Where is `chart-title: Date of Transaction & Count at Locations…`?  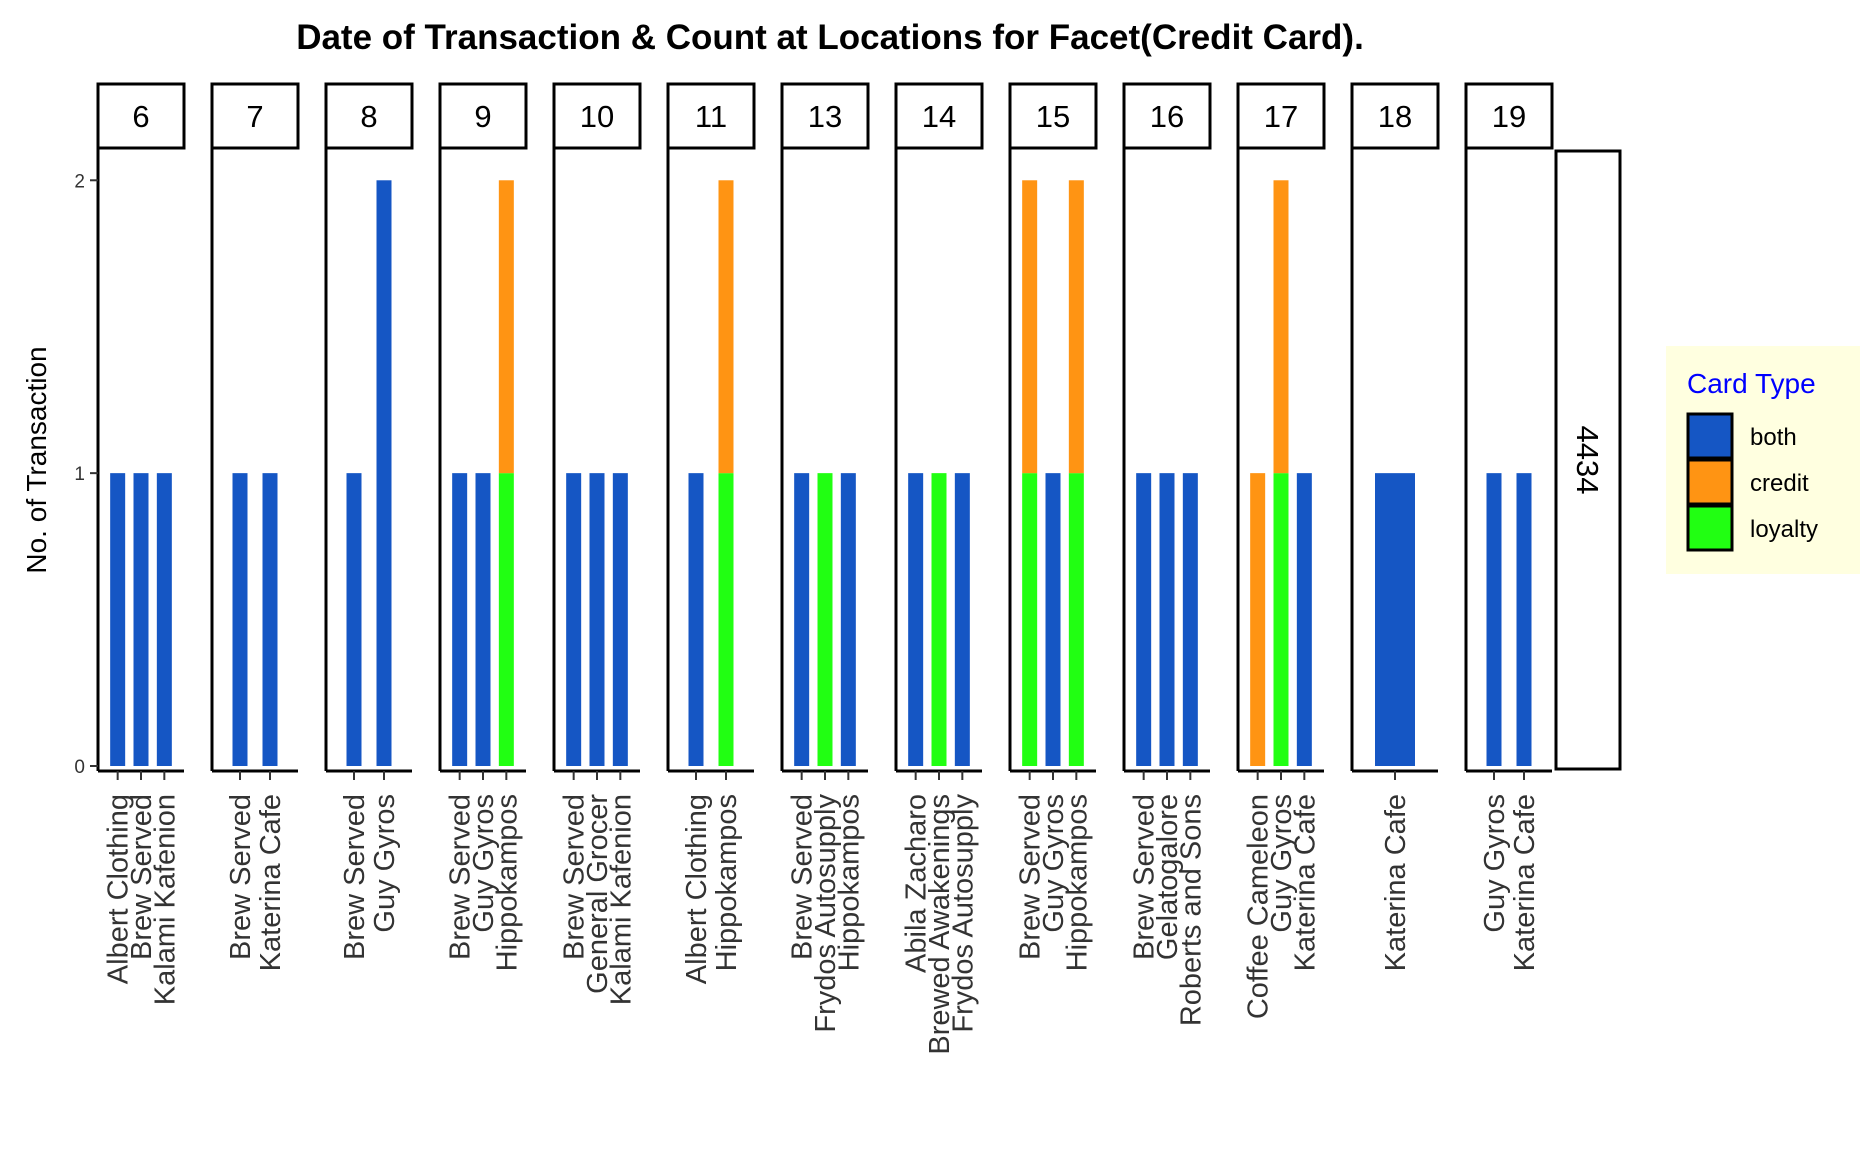
chart-title: Date of Transaction & Count at Locations… is located at coordinates (830, 37).